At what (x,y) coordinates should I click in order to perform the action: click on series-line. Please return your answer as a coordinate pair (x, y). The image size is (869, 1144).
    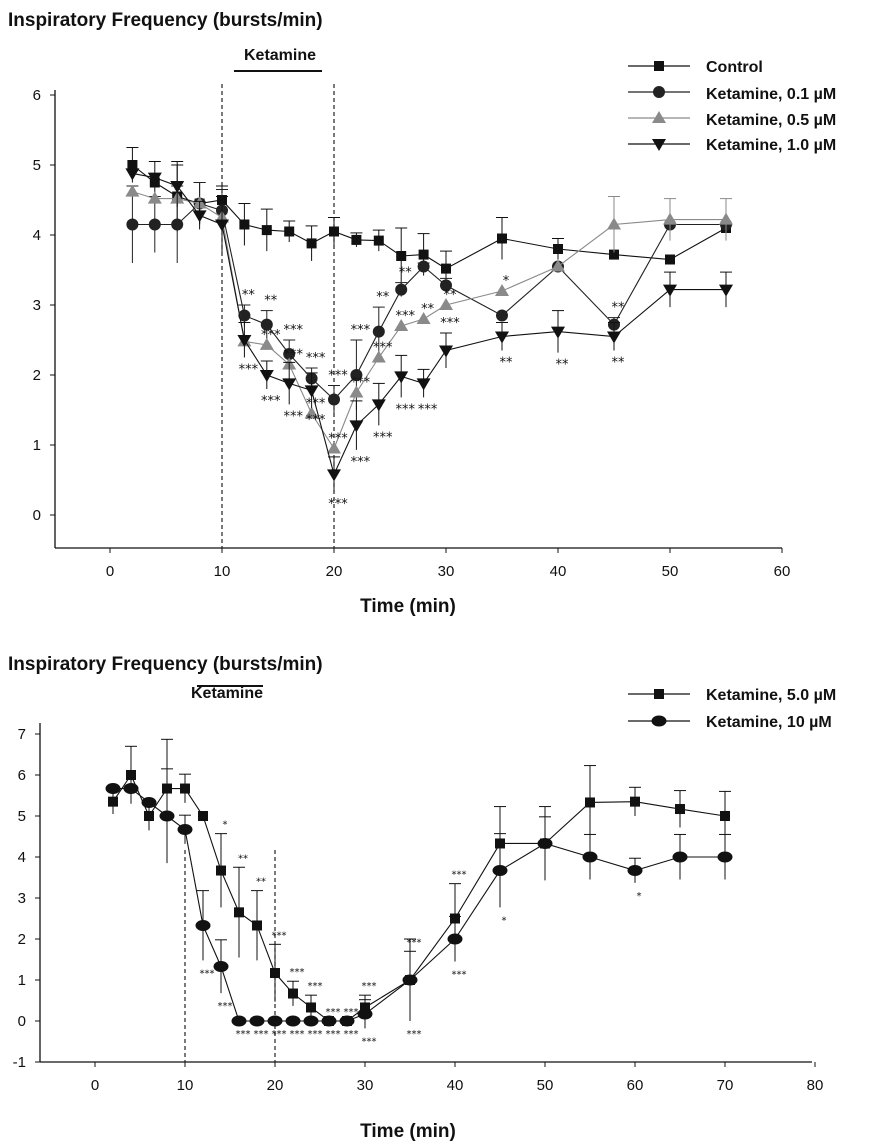
    Looking at the image, I should click on (419, 904).